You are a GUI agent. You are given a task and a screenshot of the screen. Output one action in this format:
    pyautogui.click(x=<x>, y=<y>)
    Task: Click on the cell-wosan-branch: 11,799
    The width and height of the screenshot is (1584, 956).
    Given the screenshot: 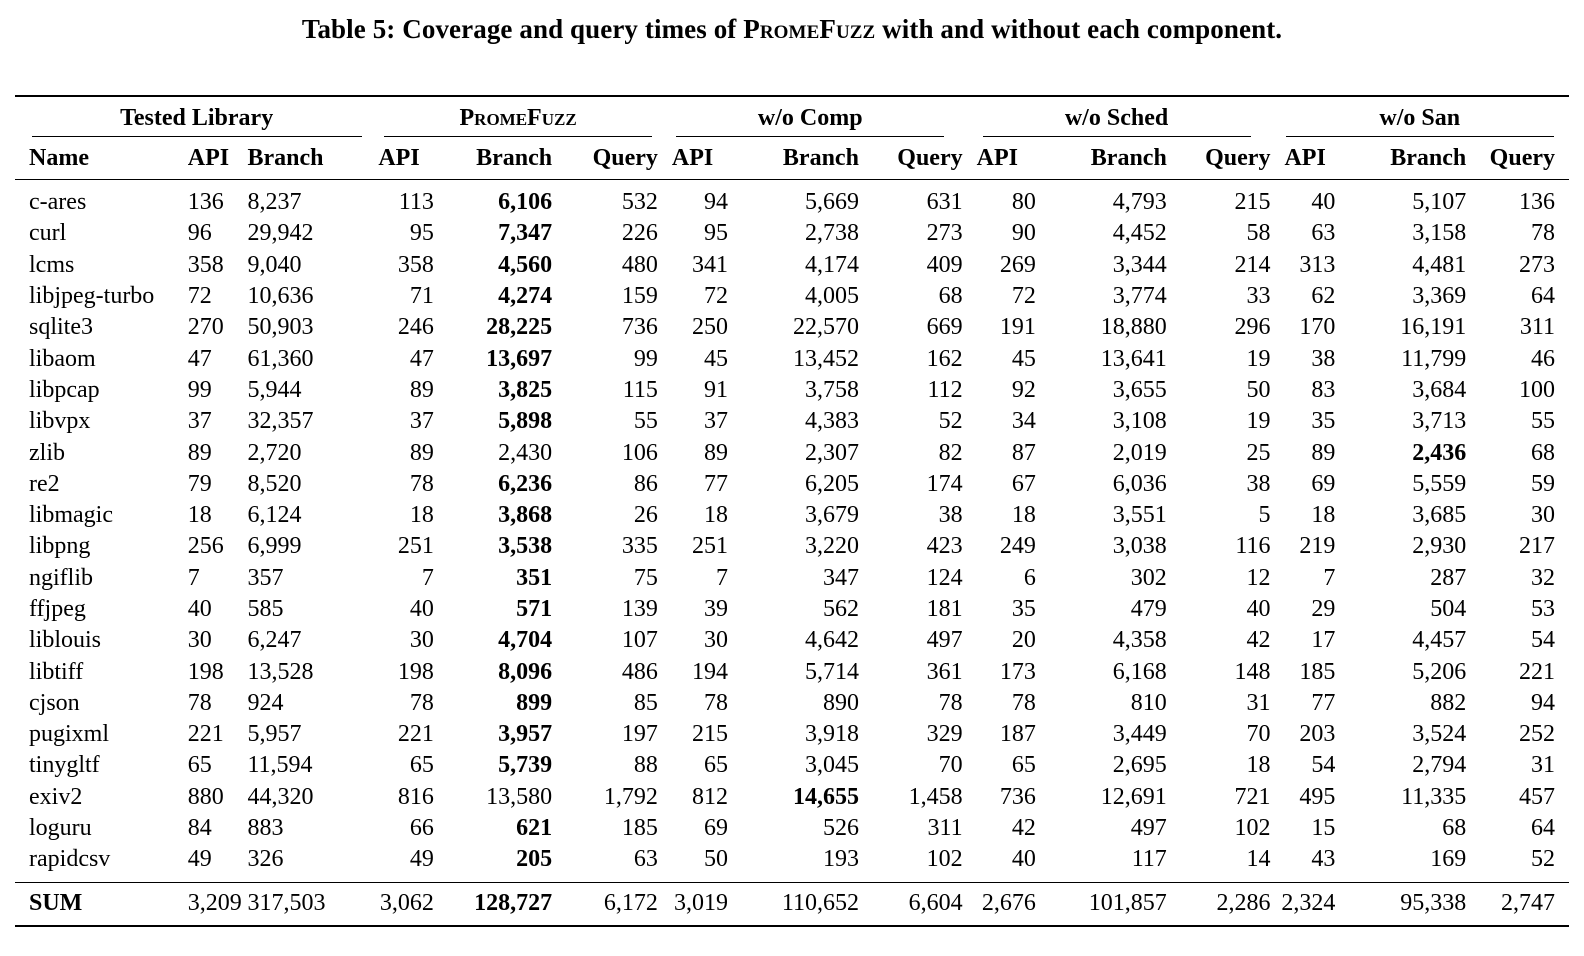 What is the action you would take?
    pyautogui.click(x=1434, y=358)
    